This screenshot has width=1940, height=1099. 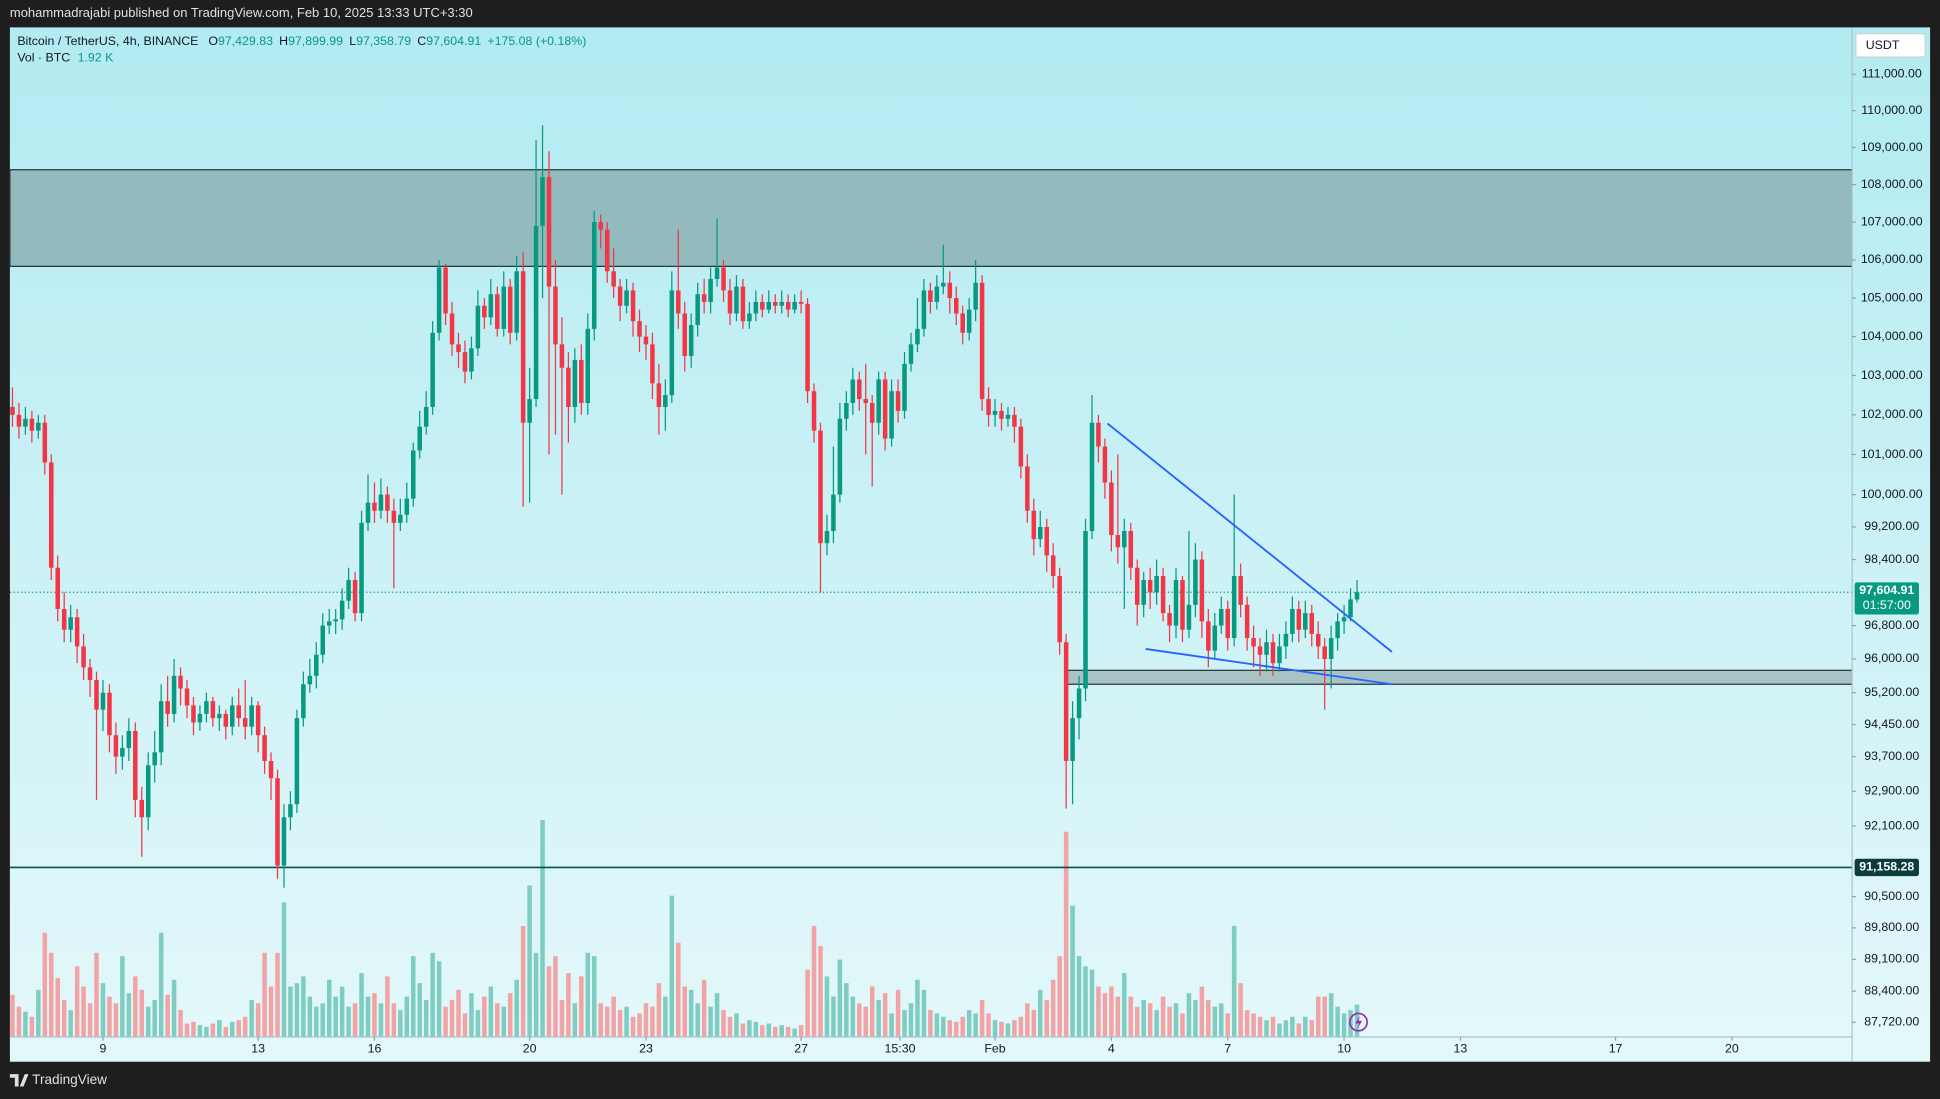 What do you see at coordinates (1891, 110) in the screenshot?
I see `y-tick-label: 110,000.00` at bounding box center [1891, 110].